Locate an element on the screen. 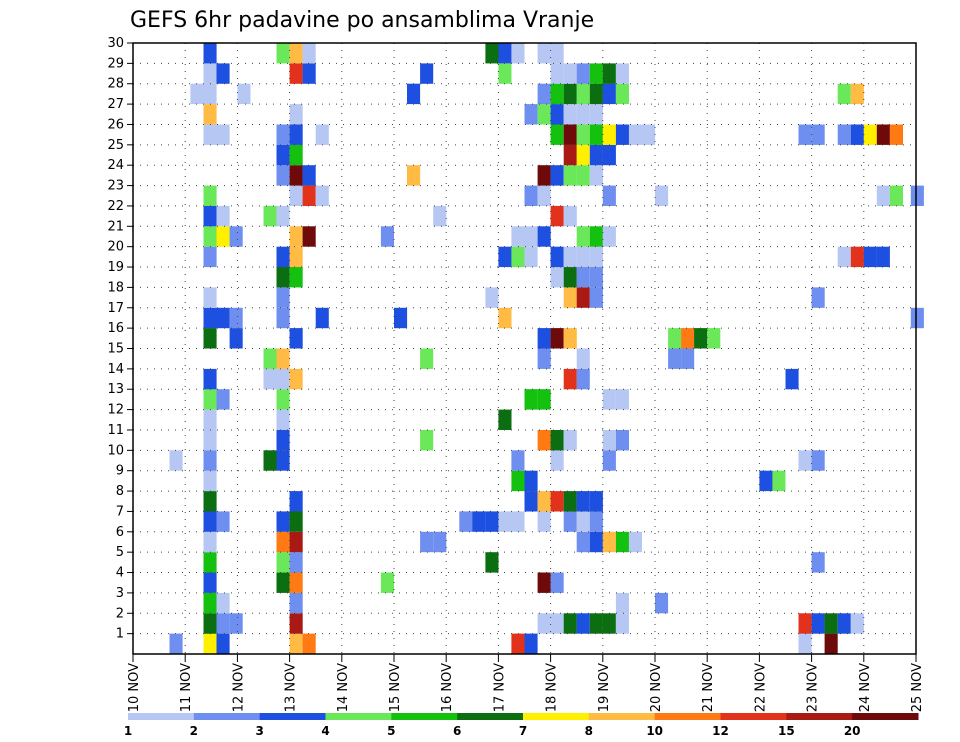  y-tick-label: 2 is located at coordinates (120, 613).